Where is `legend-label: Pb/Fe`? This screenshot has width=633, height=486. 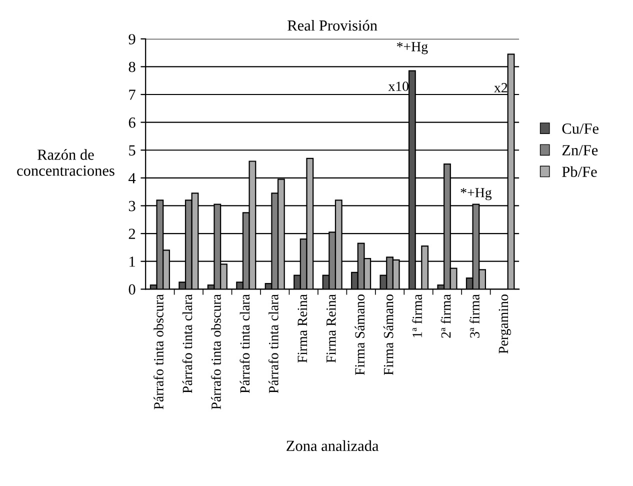
legend-label: Pb/Fe is located at coordinates (579, 171).